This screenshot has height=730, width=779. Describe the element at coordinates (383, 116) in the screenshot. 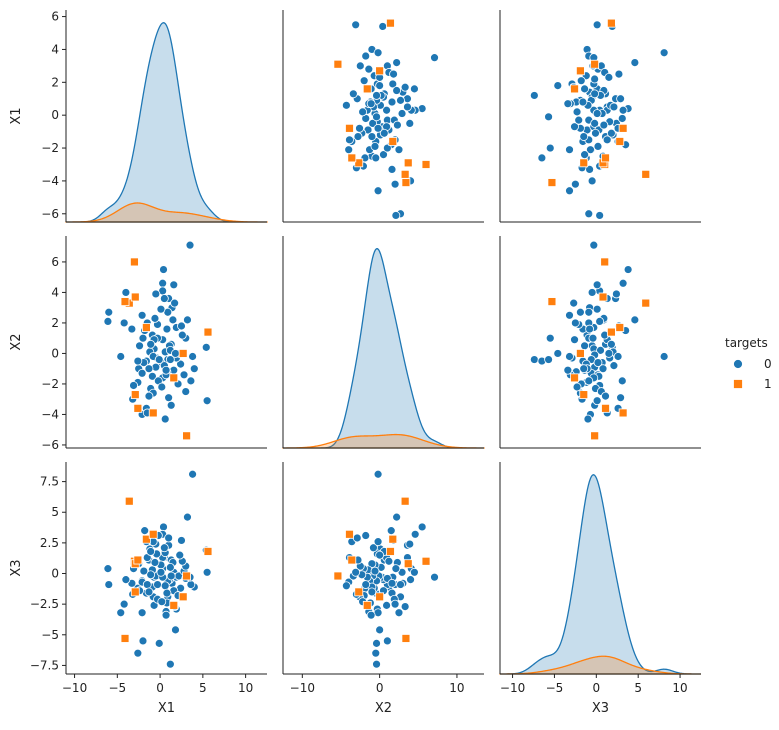

I see `panel-x1-vs-x2` at that location.